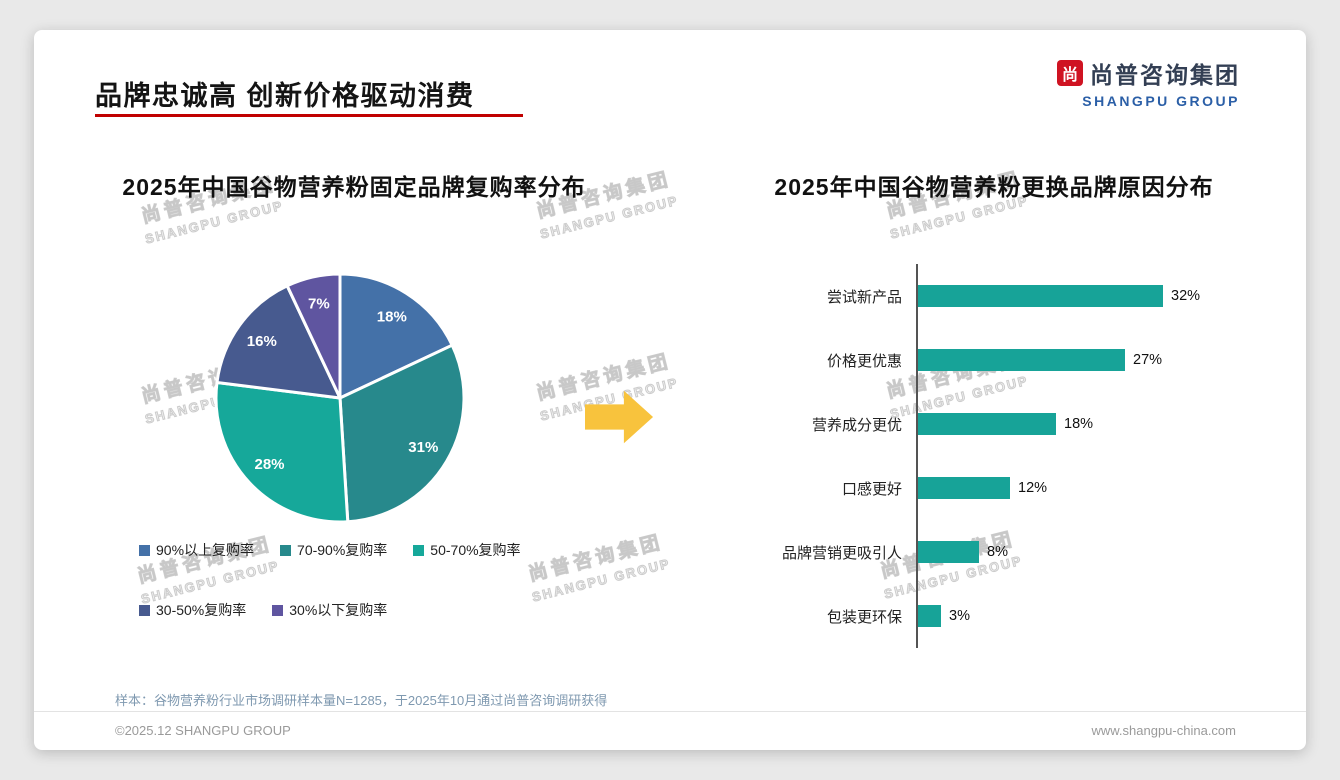  I want to click on bar-value-label: 12%, so click(1033, 488).